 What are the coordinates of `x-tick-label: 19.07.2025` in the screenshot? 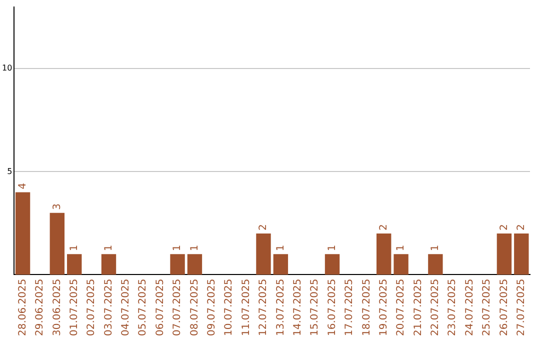 It's located at (384, 307).